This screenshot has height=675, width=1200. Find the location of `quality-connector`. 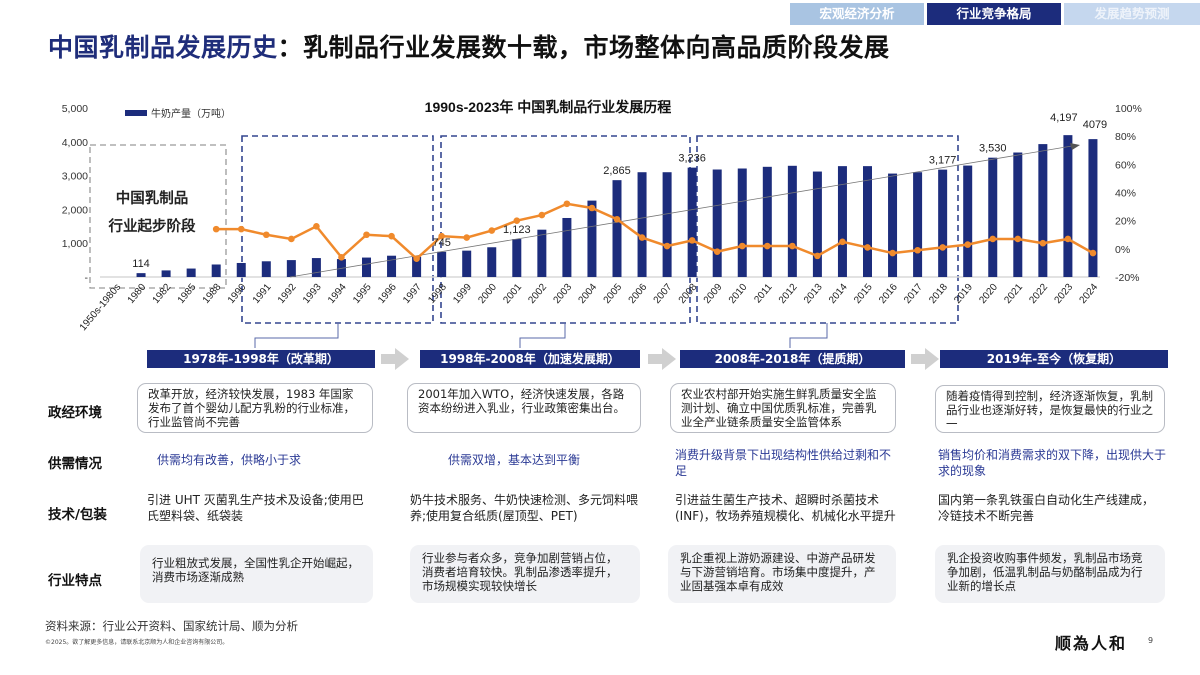

quality-connector is located at coordinates (808, 335).